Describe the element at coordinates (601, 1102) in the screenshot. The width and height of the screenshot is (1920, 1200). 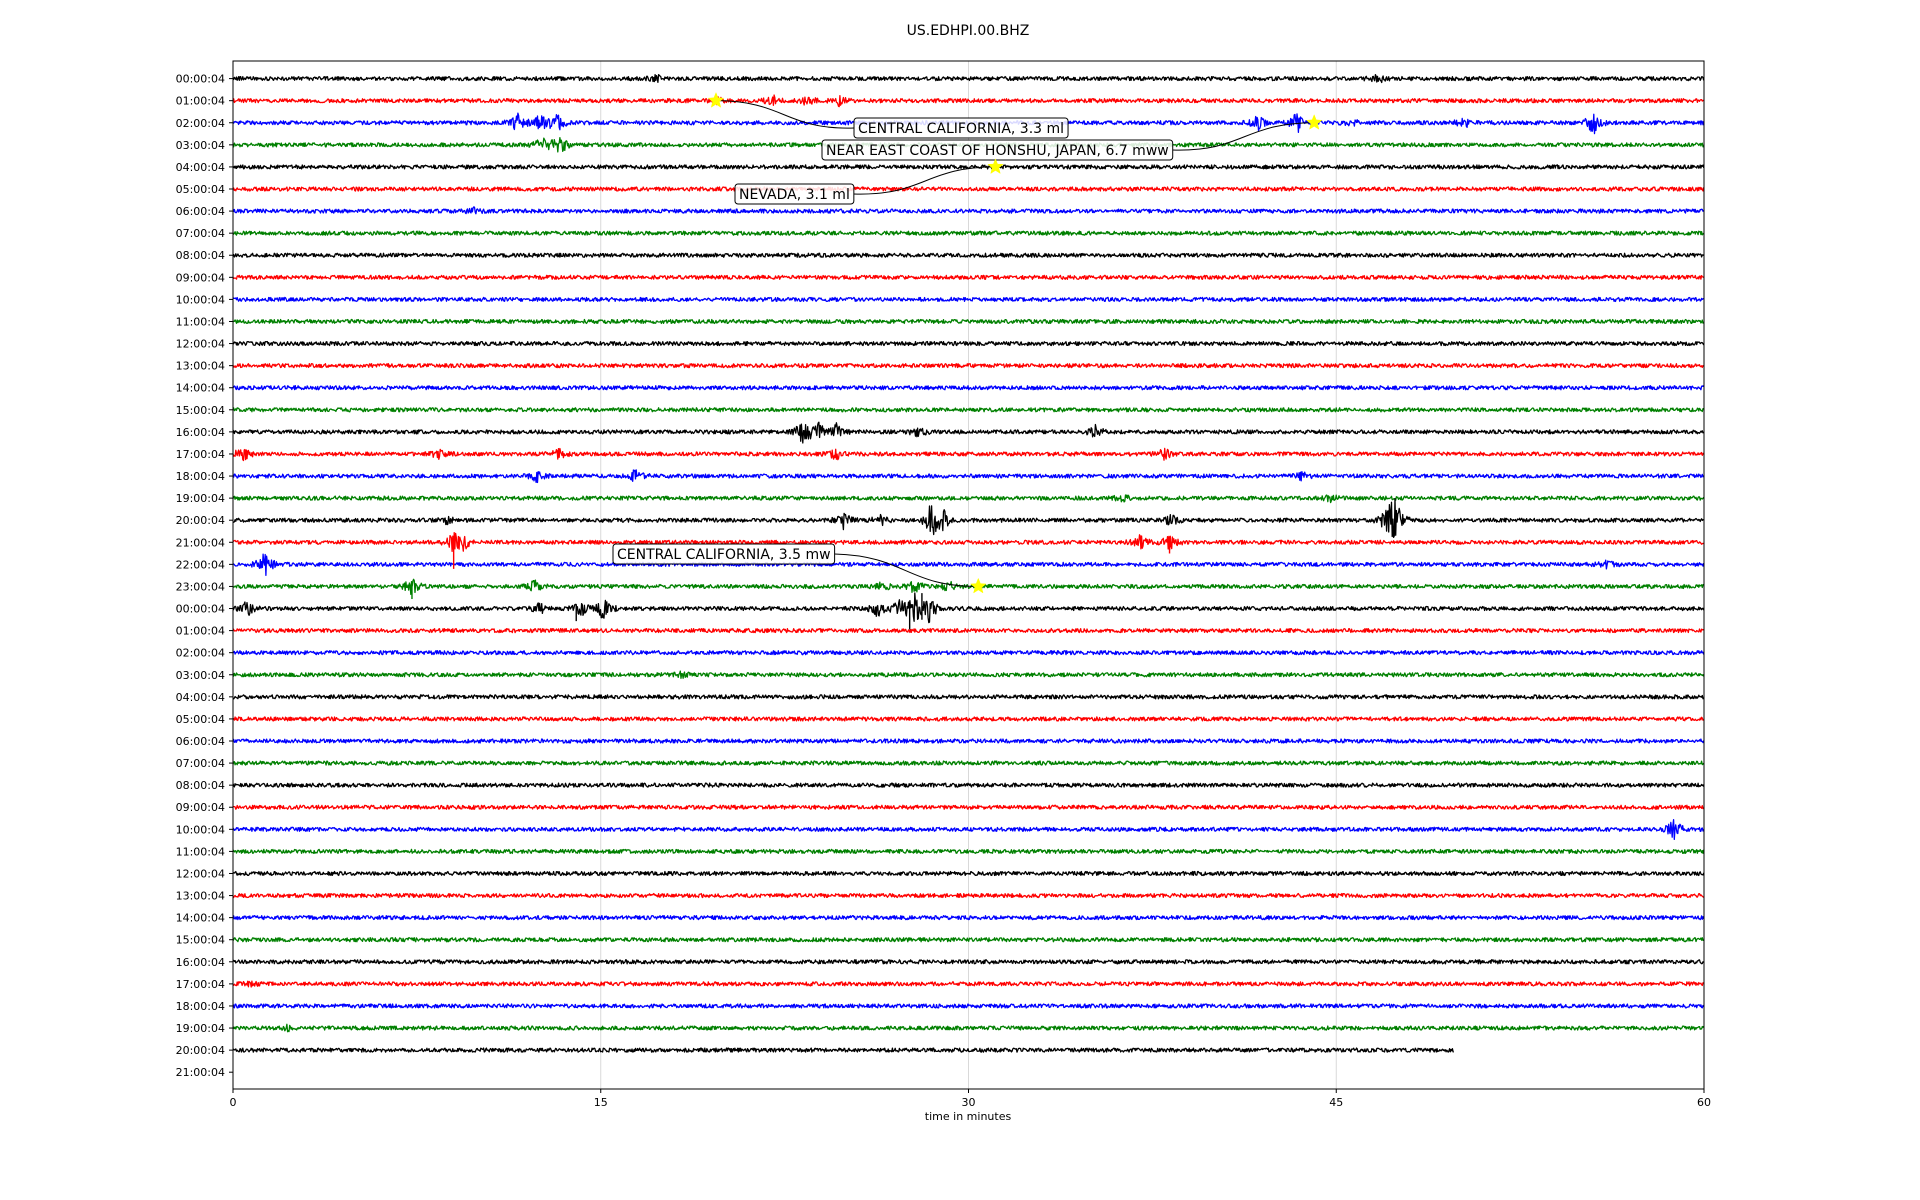
I see `x-tick-label-15: 15` at that location.